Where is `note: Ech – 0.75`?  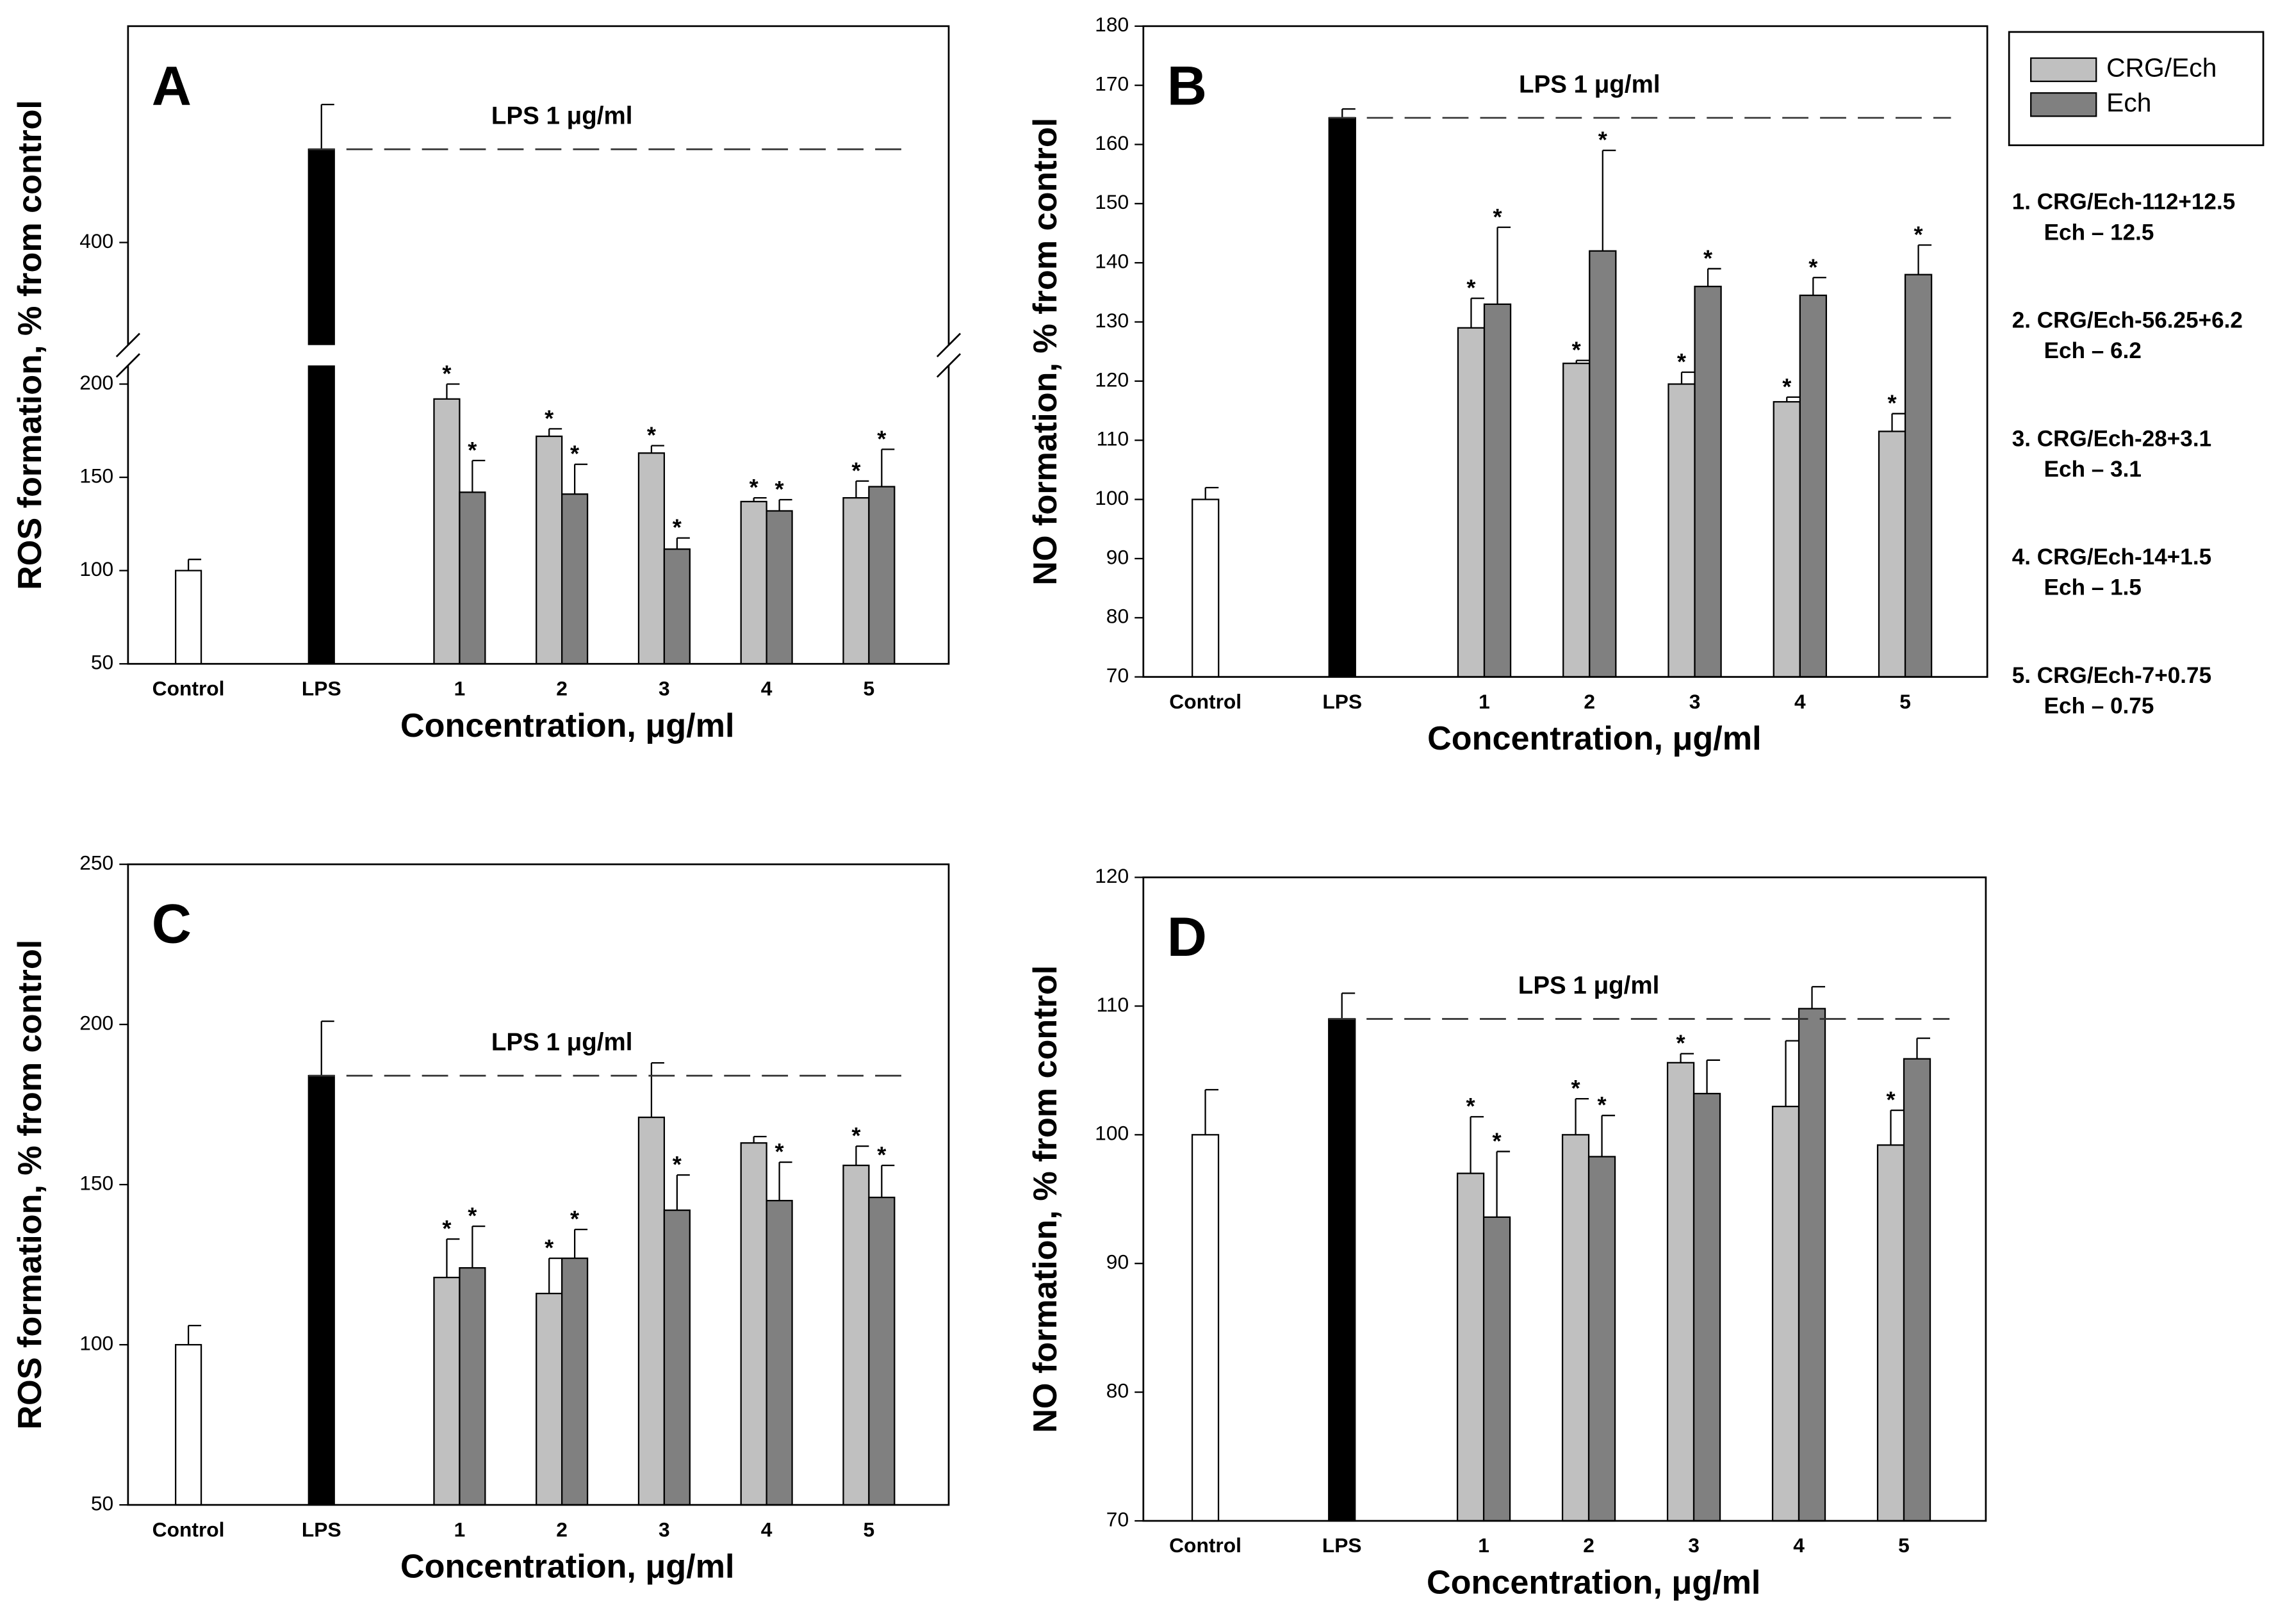
note: Ech – 0.75 is located at coordinates (2099, 706).